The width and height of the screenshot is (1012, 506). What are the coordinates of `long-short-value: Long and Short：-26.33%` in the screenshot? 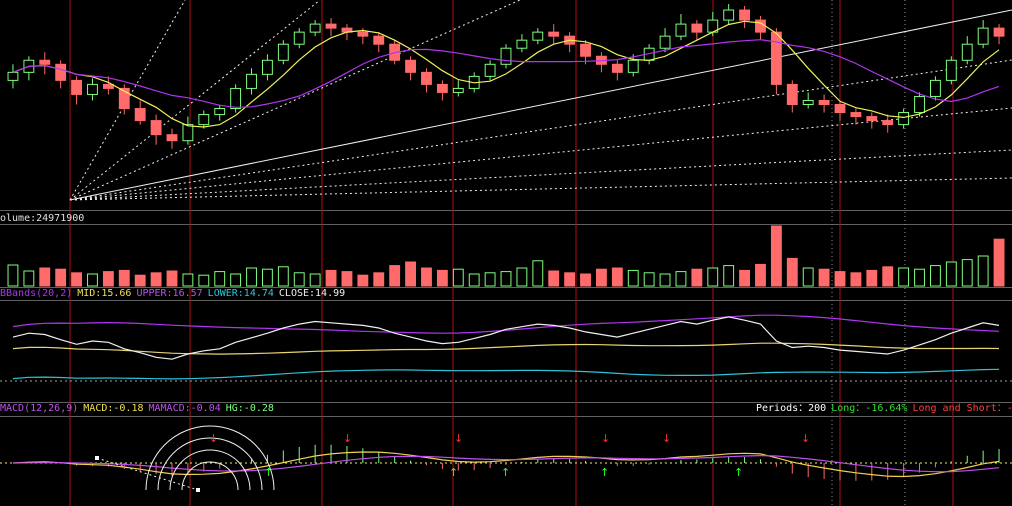 It's located at (962, 408).